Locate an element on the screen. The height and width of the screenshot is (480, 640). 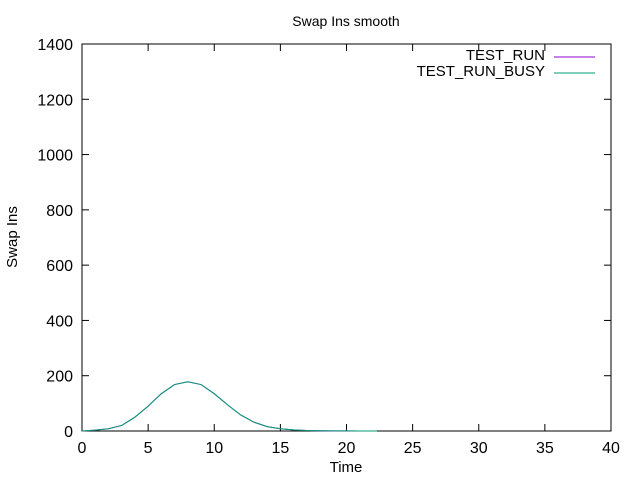
y-tick-label: 200 is located at coordinates (59, 377).